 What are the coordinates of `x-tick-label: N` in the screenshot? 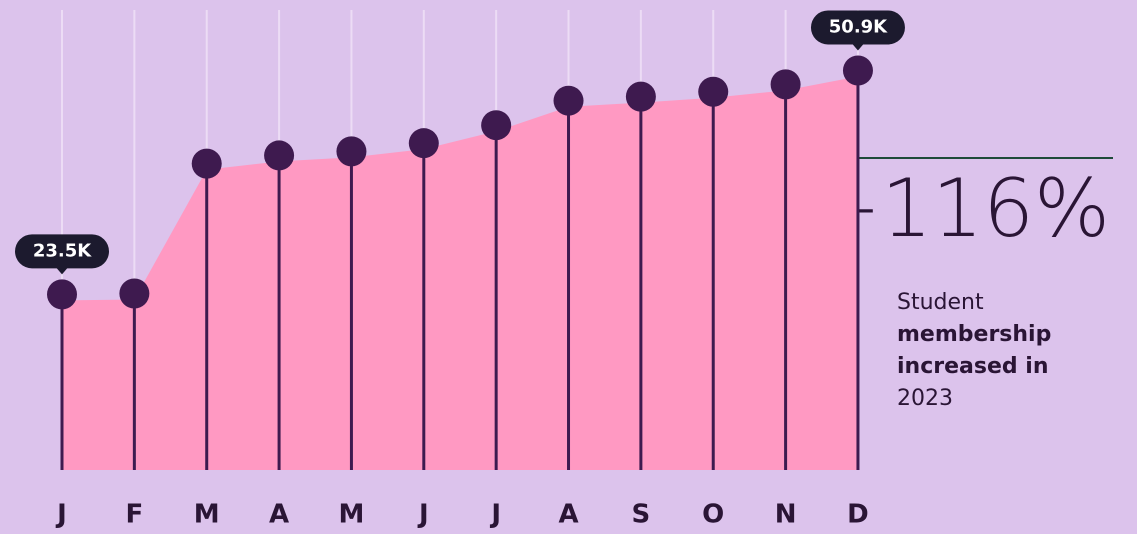 It's located at (786, 515).